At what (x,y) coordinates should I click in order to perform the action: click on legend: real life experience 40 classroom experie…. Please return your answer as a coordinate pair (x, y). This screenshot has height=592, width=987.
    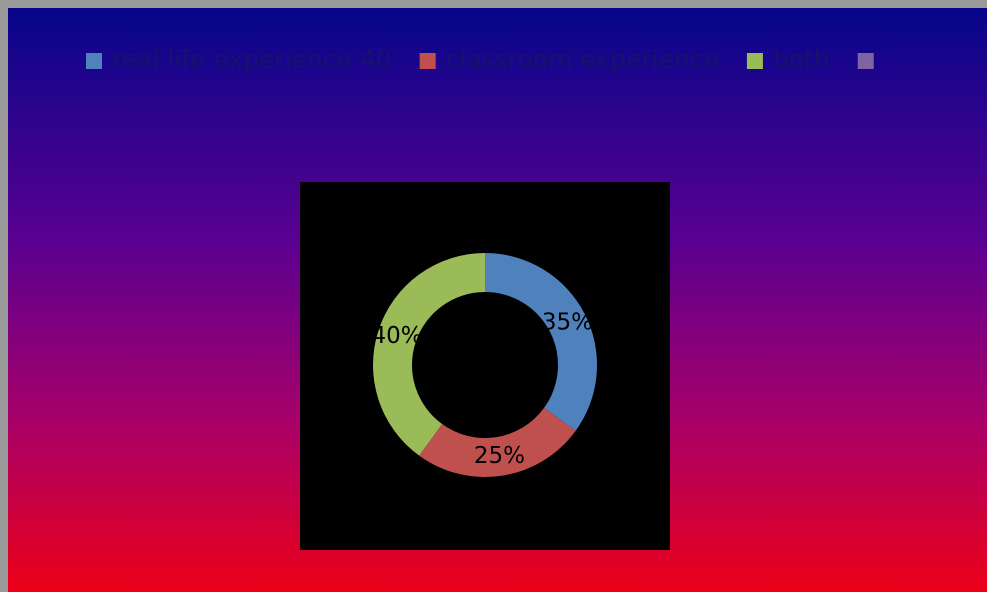
    Looking at the image, I should click on (480, 59).